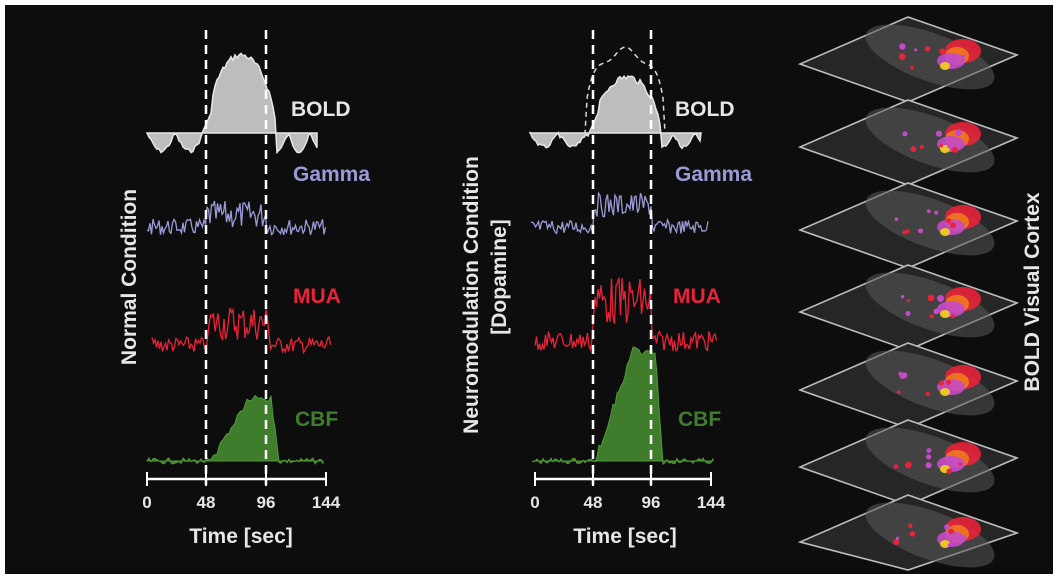 This screenshot has height=579, width=1058. Describe the element at coordinates (1032, 291) in the screenshot. I see `cortex-label: BOLD Visual Cortex` at that location.